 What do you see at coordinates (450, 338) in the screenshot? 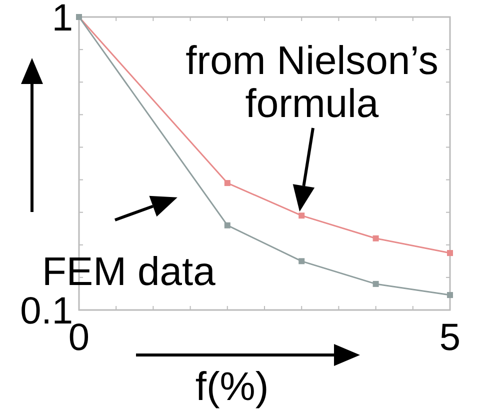
I see `x-tick-label: 5` at bounding box center [450, 338].